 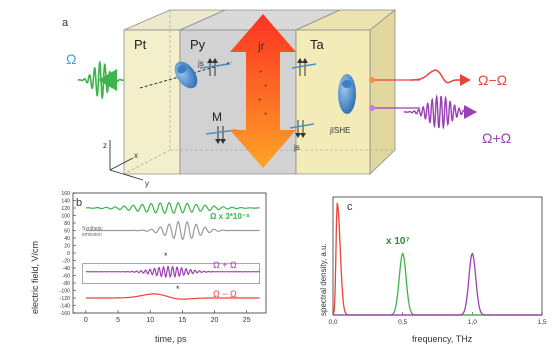 I want to click on panel-b-series, so click(x=171, y=251).